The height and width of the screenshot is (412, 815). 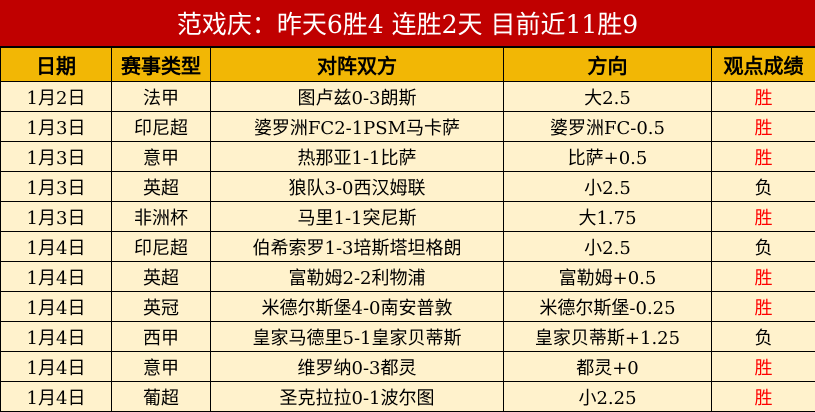 What do you see at coordinates (161, 336) in the screenshot?
I see `league-cell: 西甲` at bounding box center [161, 336].